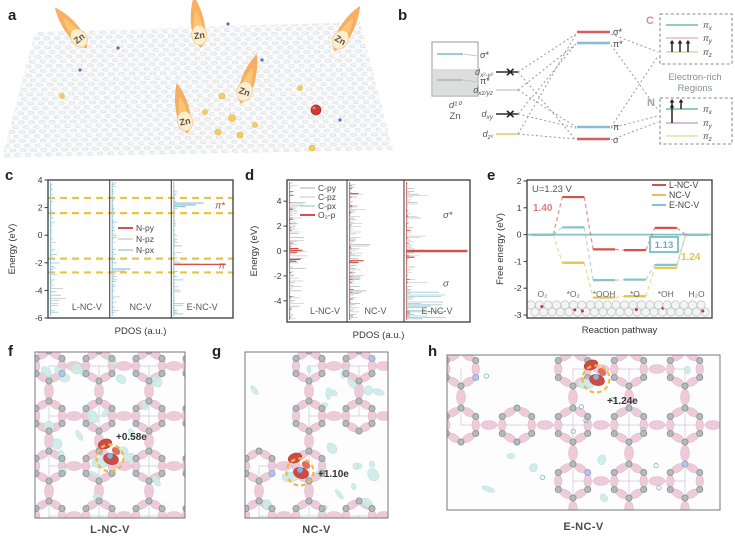 The image size is (735, 544). I want to click on y-tick-label: -1, so click(518, 261).